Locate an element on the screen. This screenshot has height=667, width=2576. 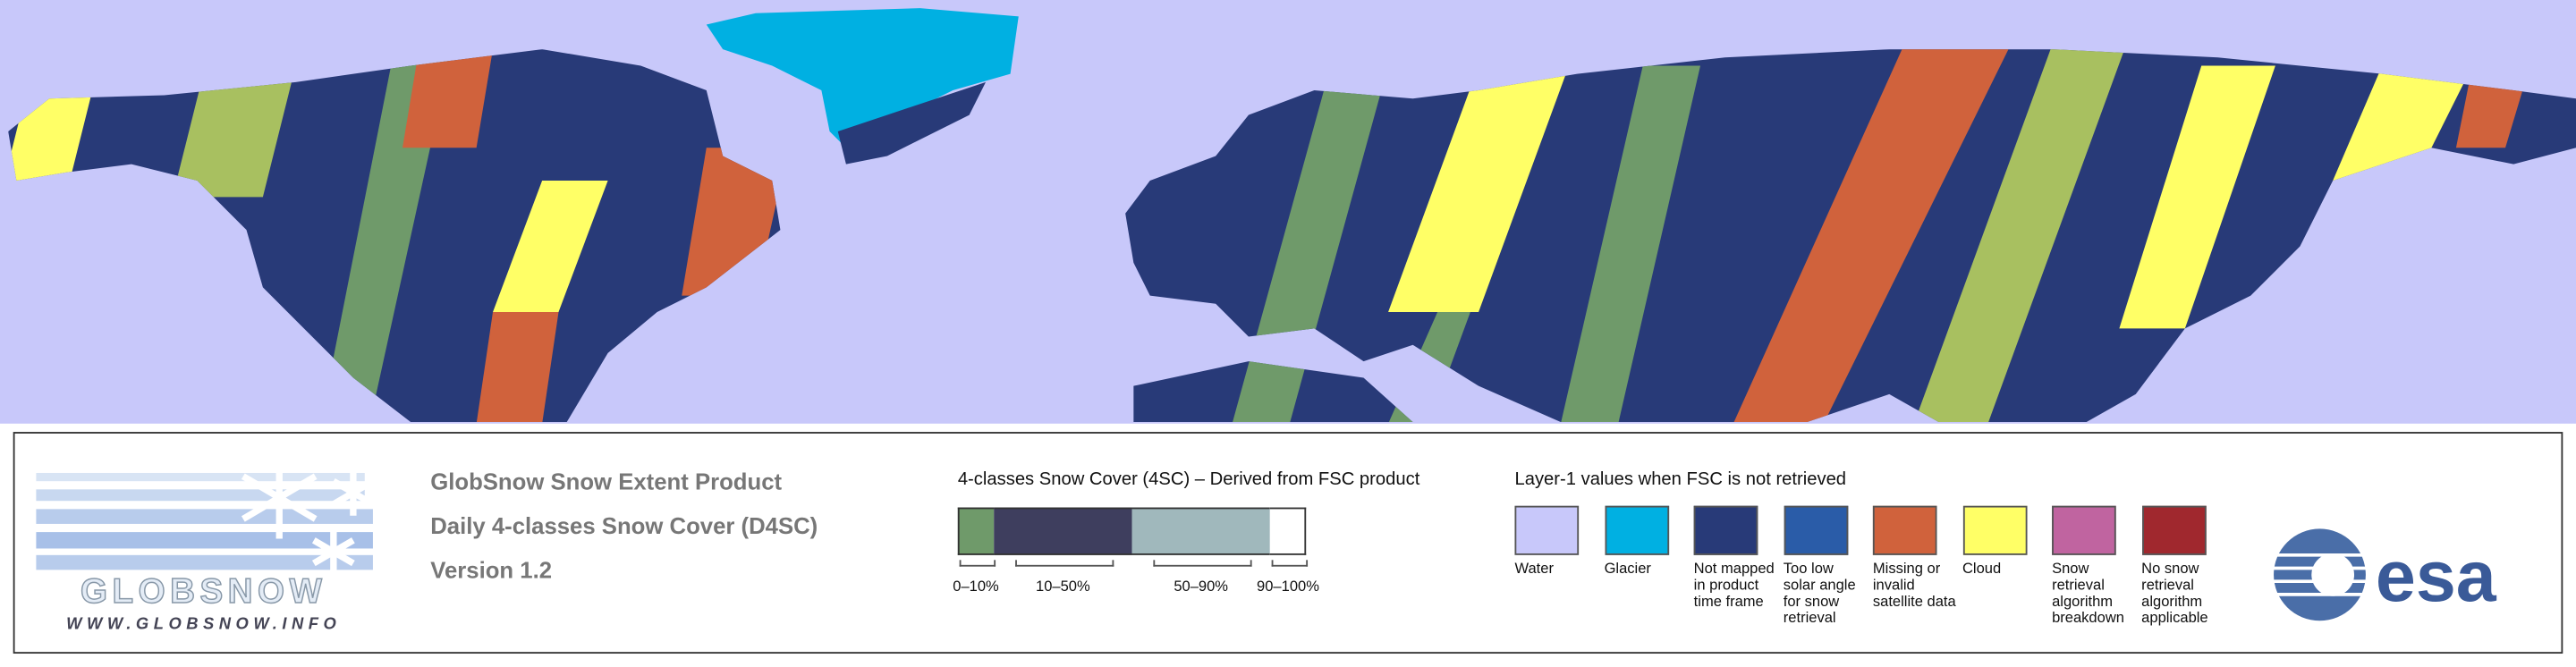
greenland-south is located at coordinates (912, 123).